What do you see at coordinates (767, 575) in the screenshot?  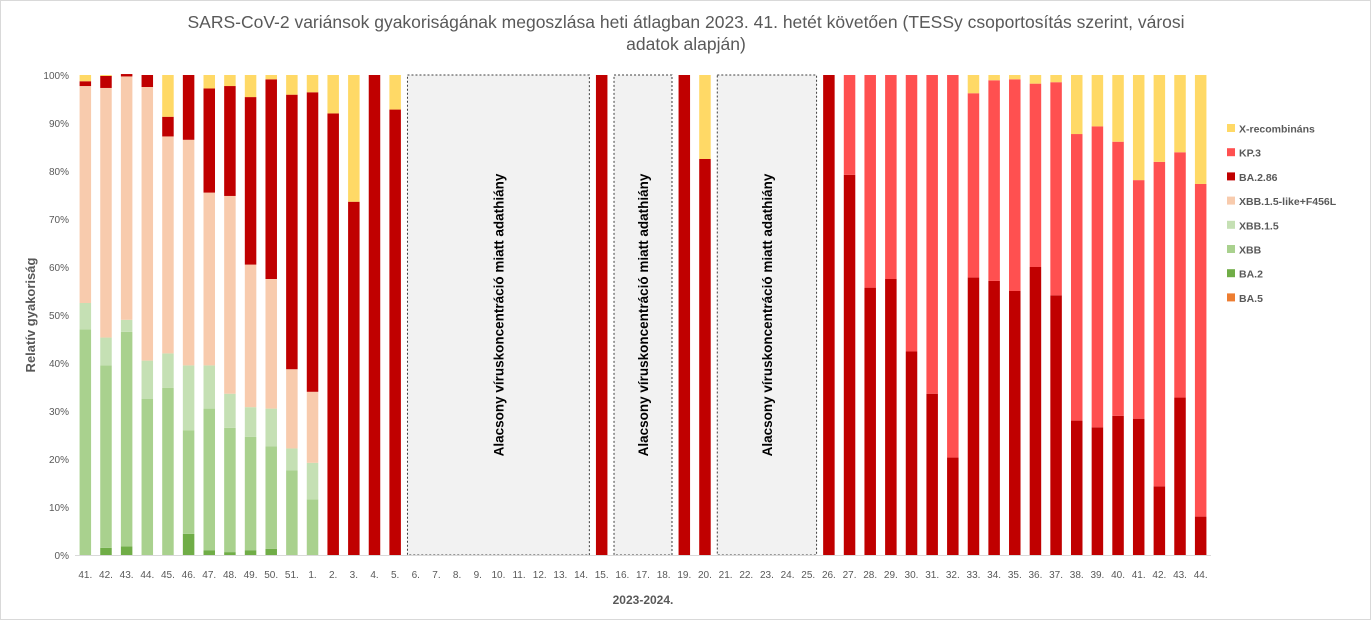 I see `x-tick-label: 23.` at bounding box center [767, 575].